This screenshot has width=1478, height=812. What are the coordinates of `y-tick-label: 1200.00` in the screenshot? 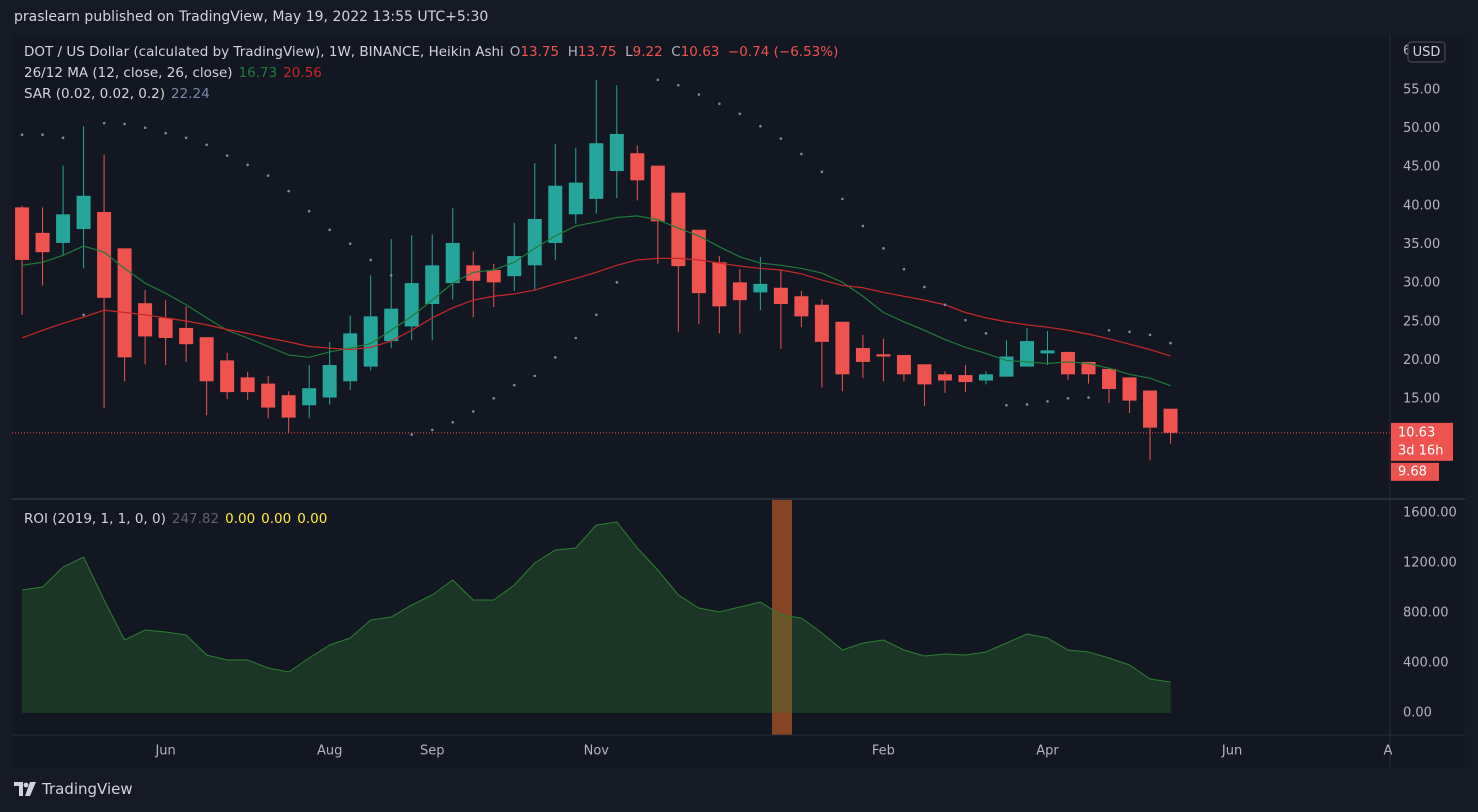 It's located at (1430, 563).